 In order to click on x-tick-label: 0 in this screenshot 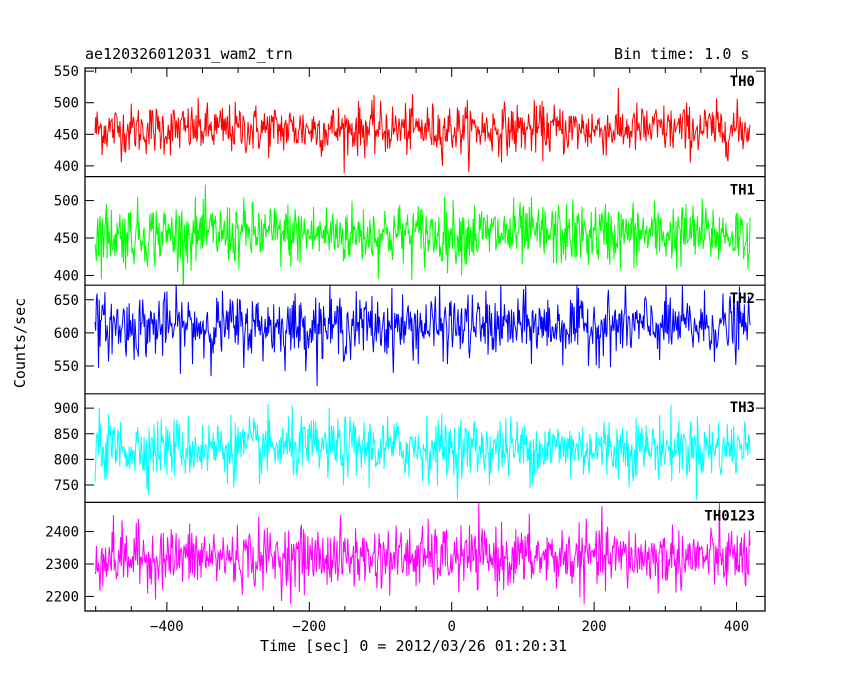, I will do `click(451, 627)`.